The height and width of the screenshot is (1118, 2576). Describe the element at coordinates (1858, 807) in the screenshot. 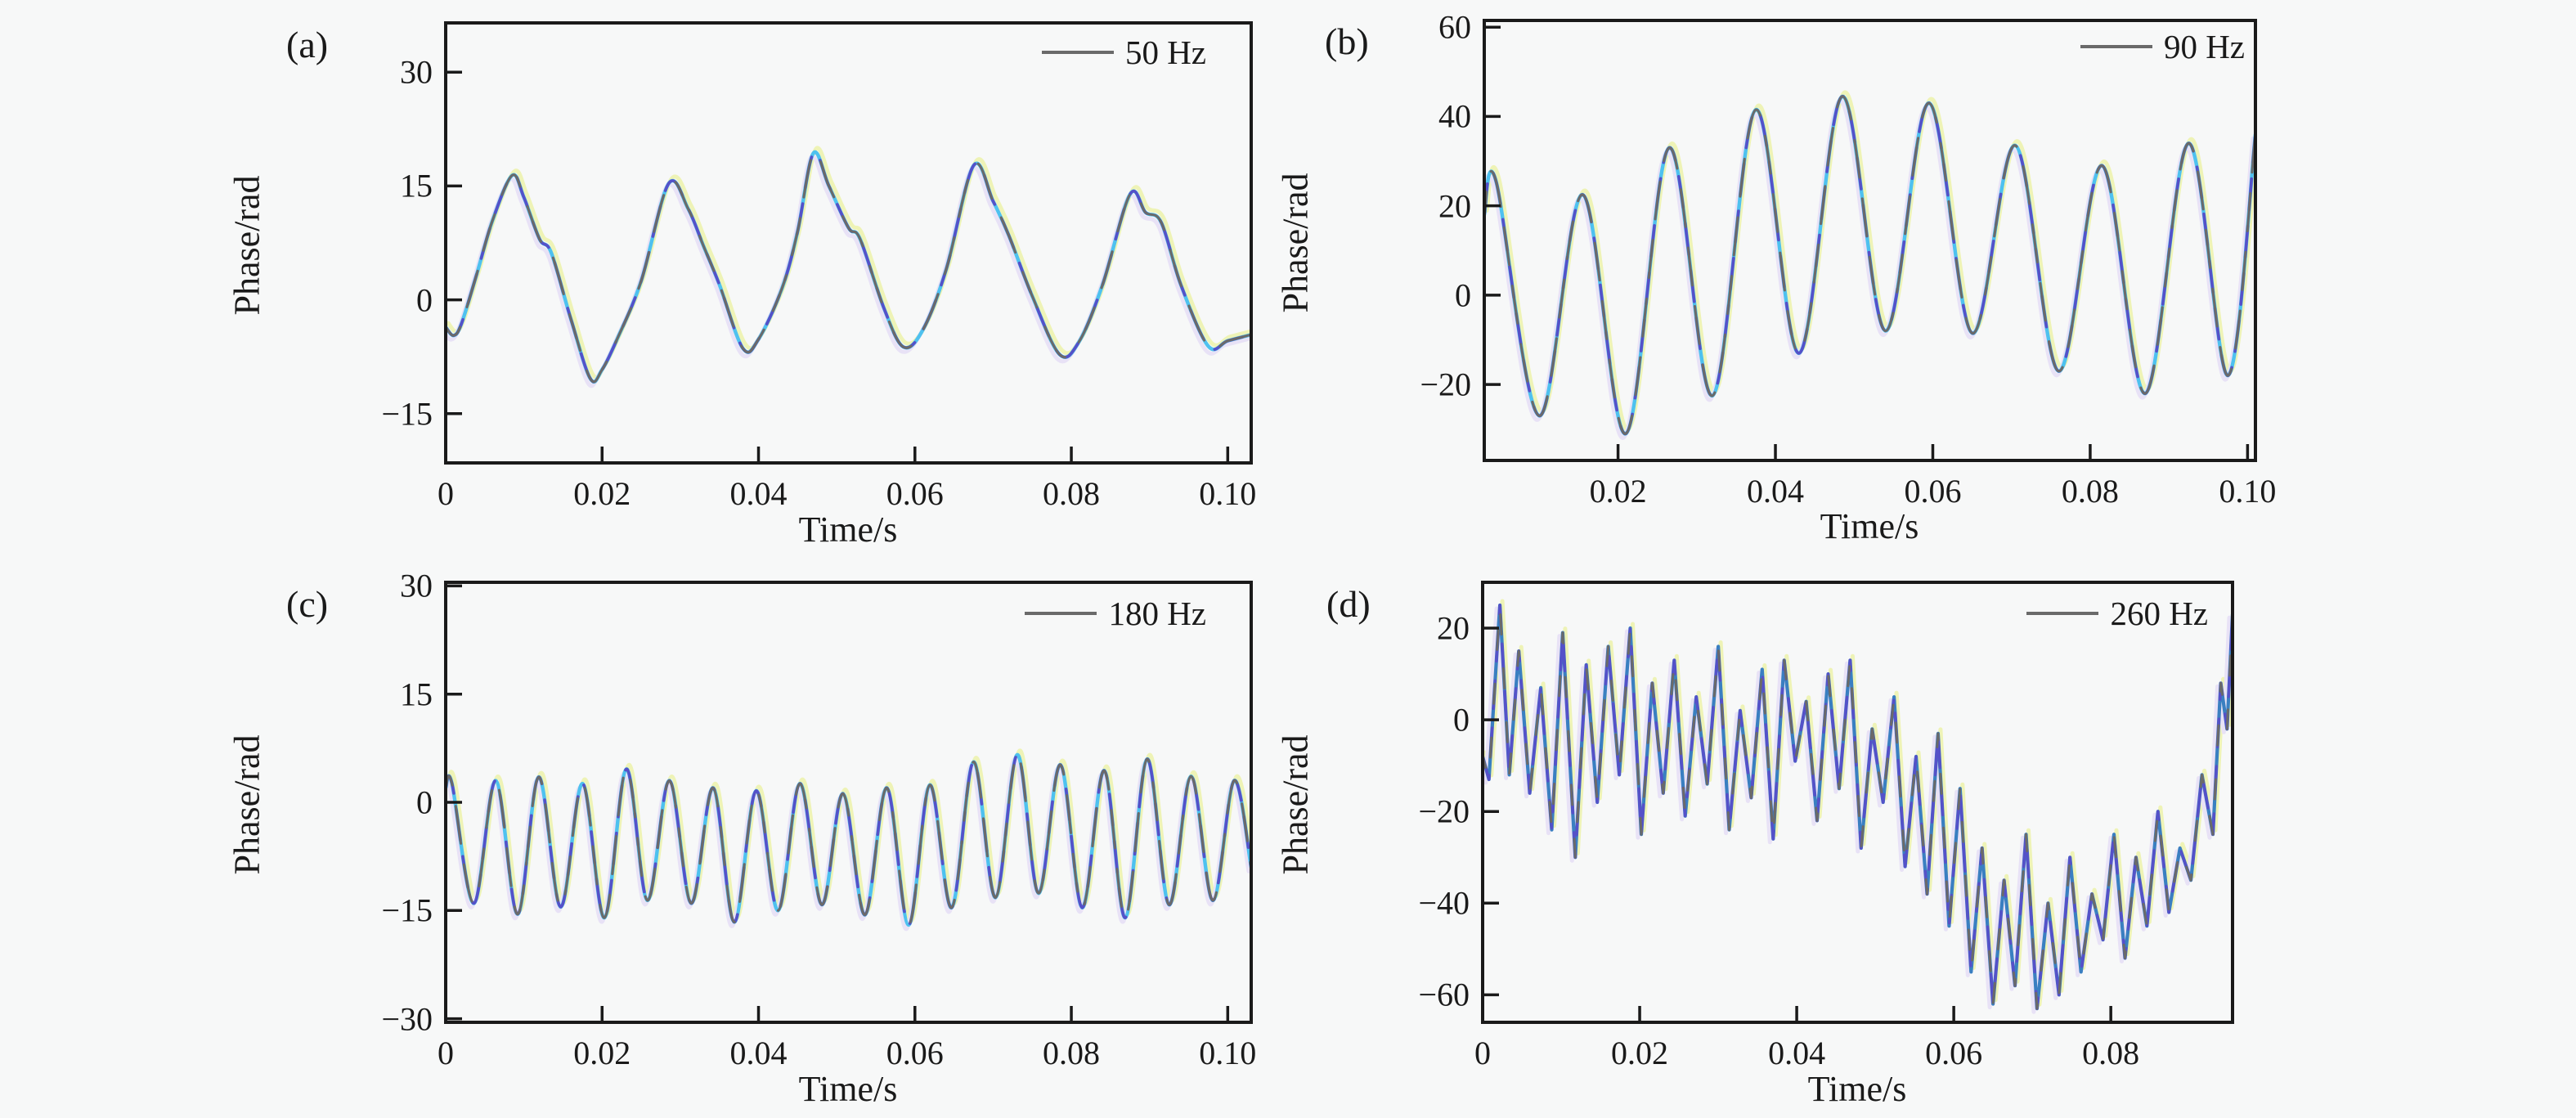

I see `waveform-260-hz` at that location.